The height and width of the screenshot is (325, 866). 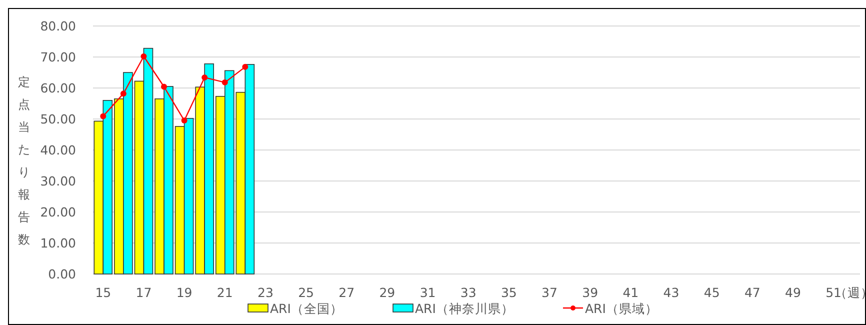 What do you see at coordinates (58, 150) in the screenshot?
I see `y-tick-label: 40.00` at bounding box center [58, 150].